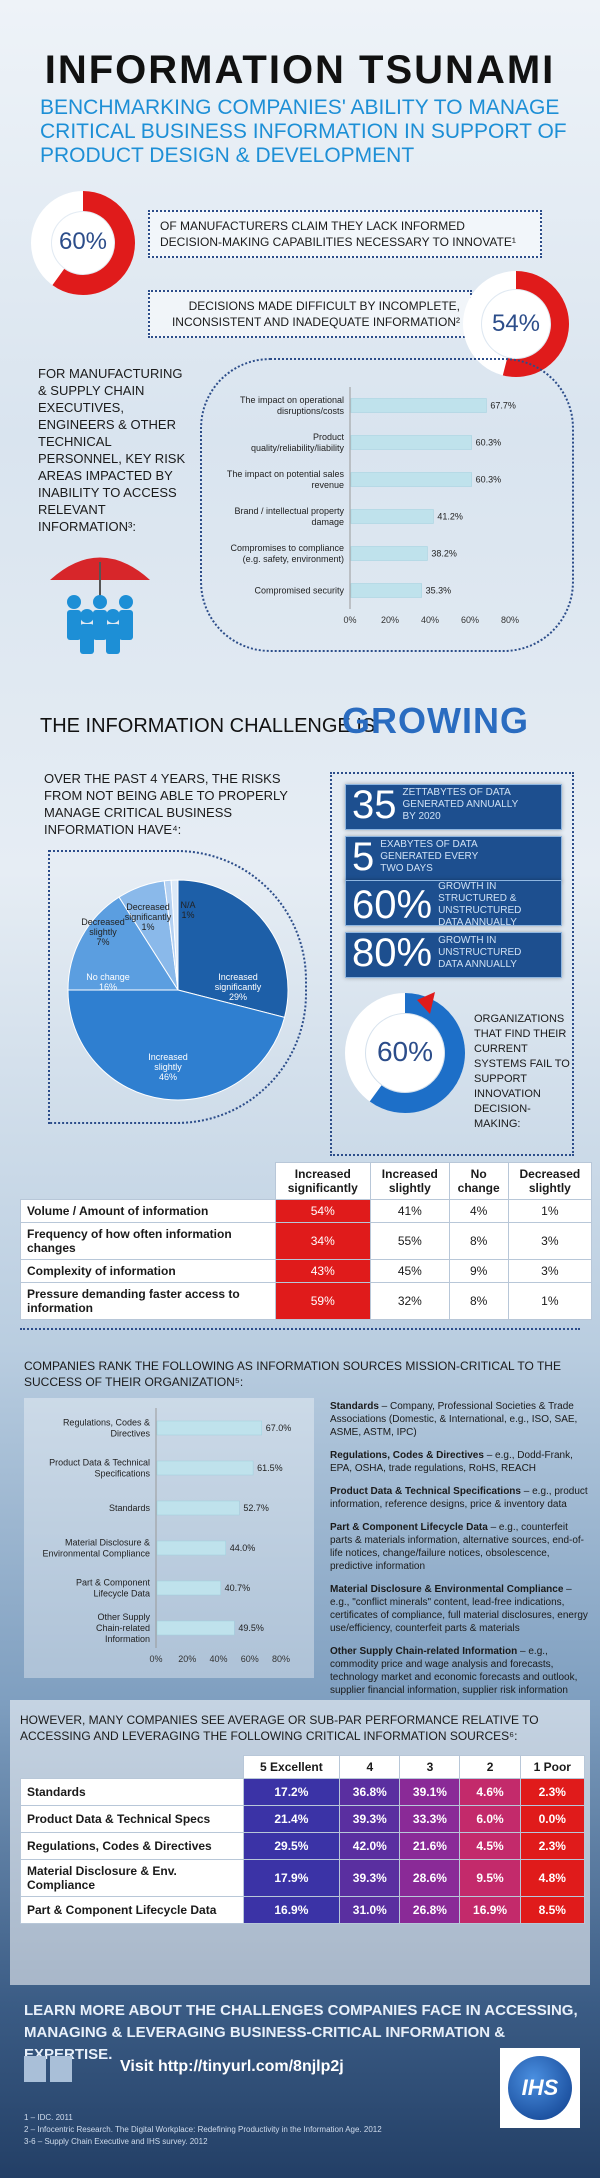  I want to click on table-cell: 21.6%, so click(430, 1846).